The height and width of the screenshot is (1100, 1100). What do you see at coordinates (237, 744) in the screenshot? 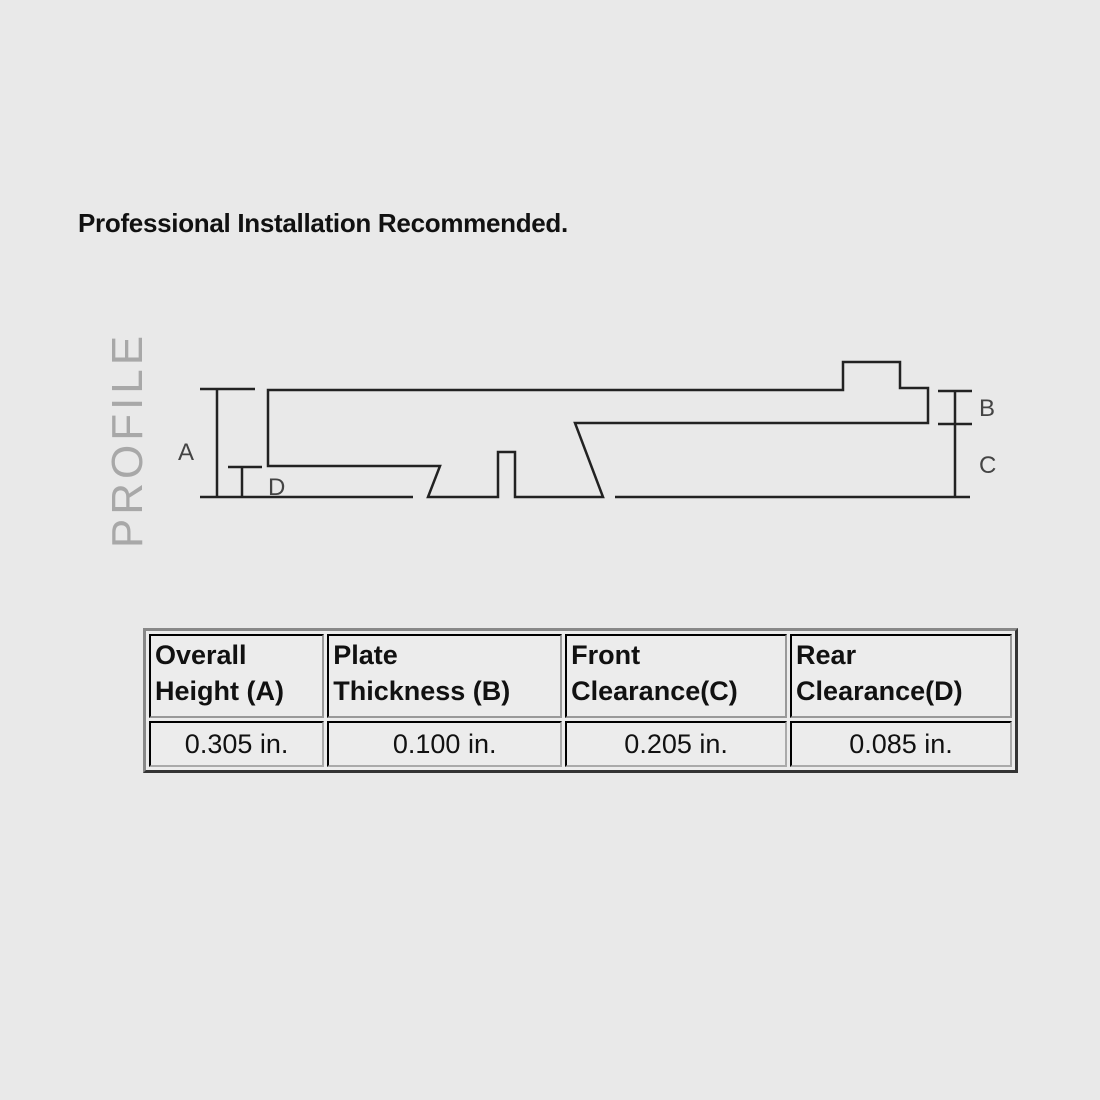
I see `value-overall-height: 0.305 in.` at bounding box center [237, 744].